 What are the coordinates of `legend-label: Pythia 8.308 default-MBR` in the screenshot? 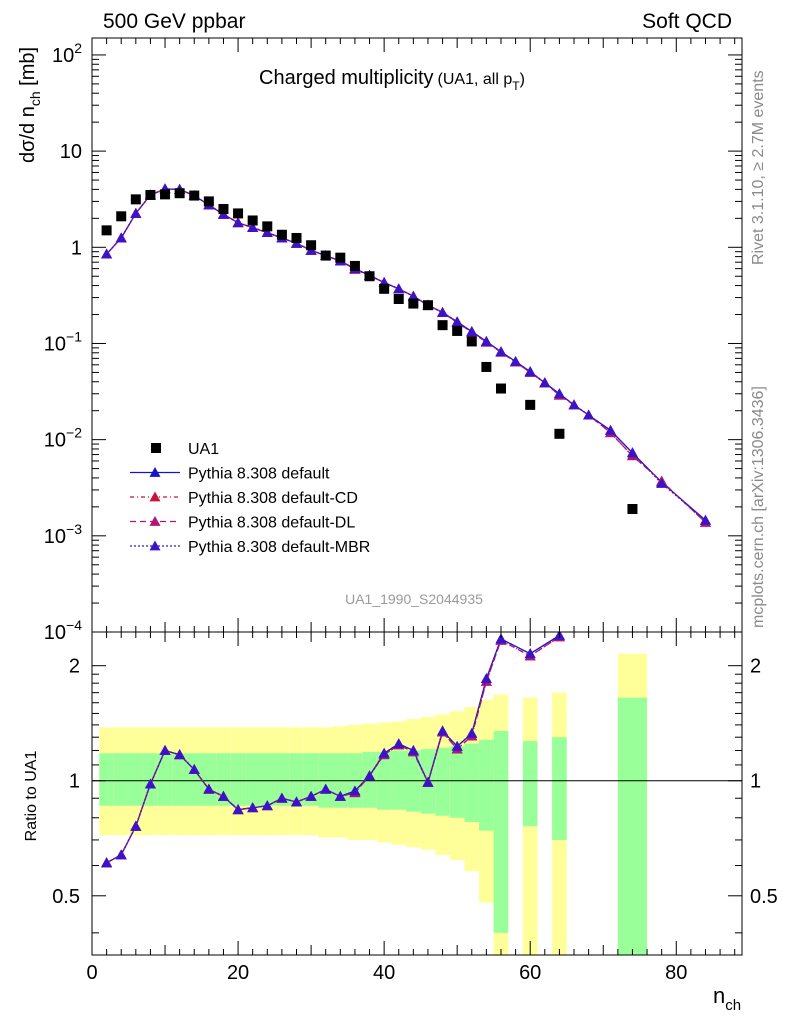 It's located at (279, 547).